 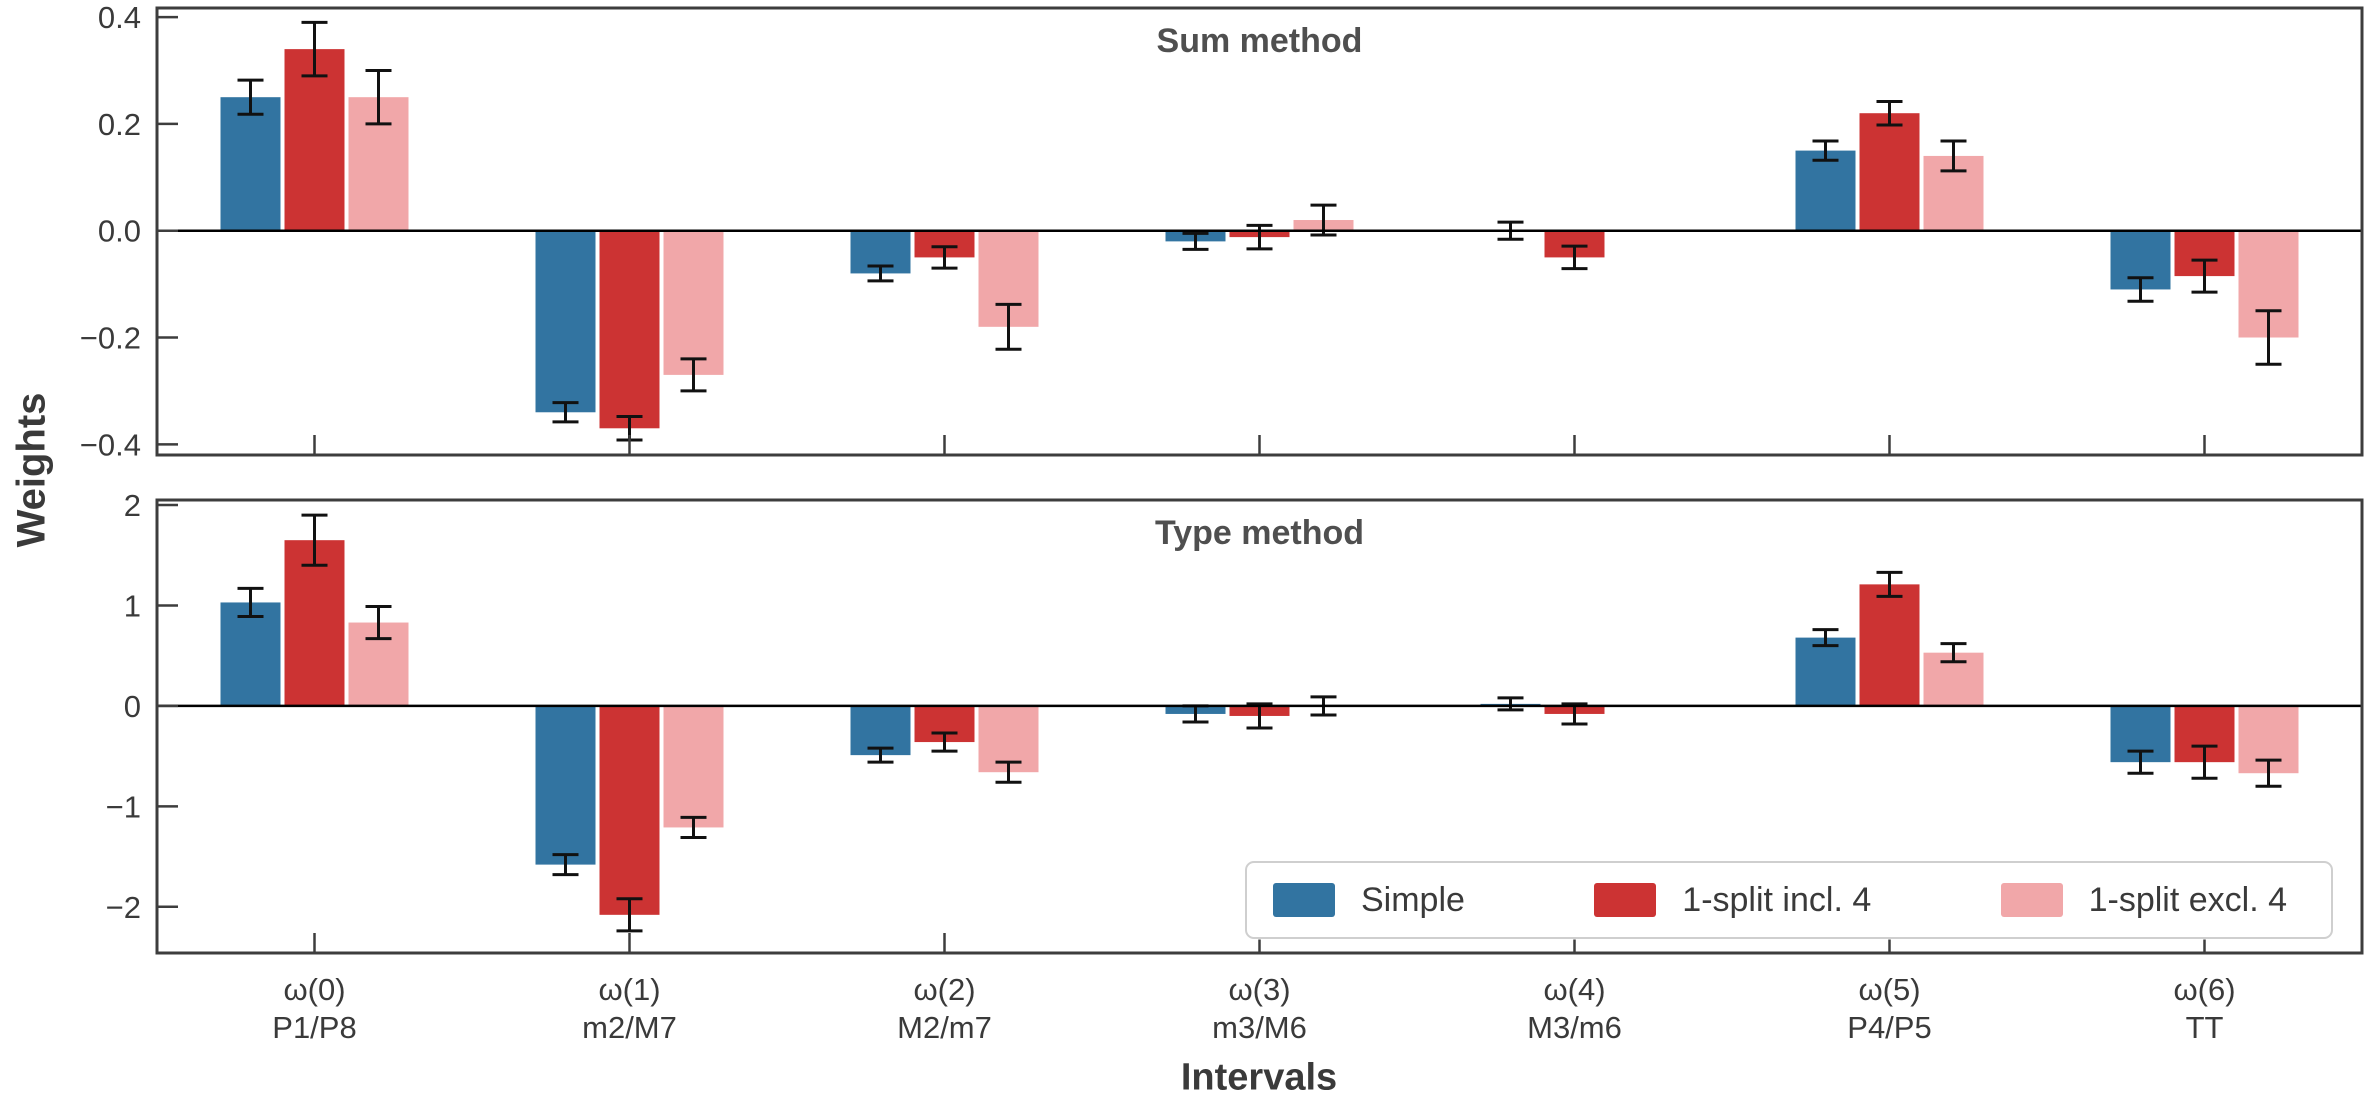 What do you see at coordinates (132, 706) in the screenshot?
I see `y-tick-label: 0` at bounding box center [132, 706].